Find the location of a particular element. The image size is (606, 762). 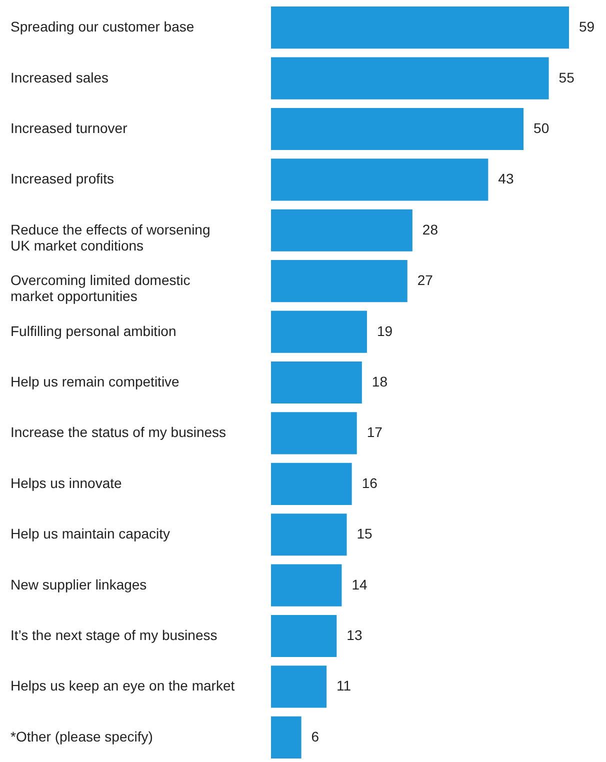

data-label: 11 is located at coordinates (344, 686).